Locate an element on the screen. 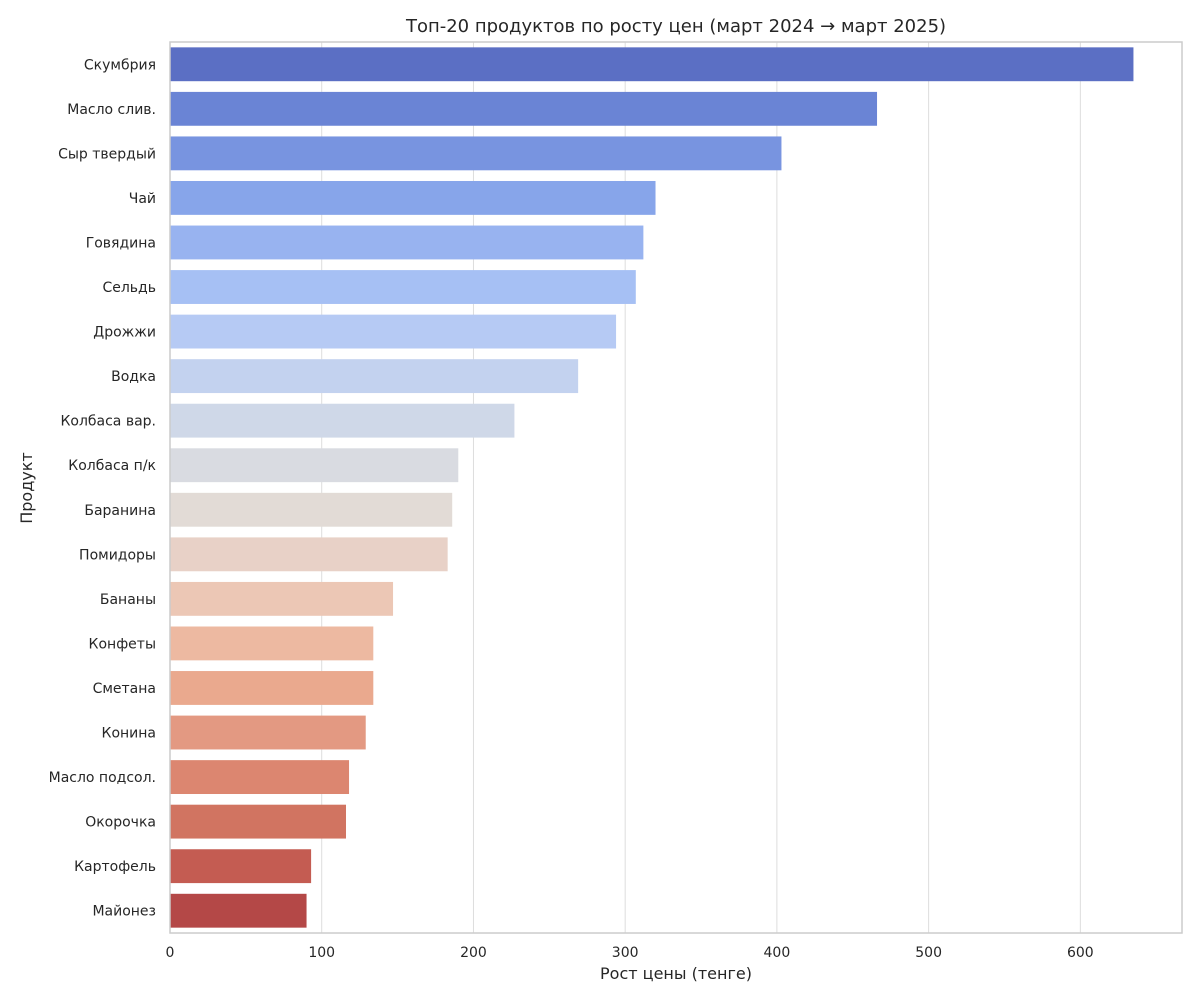 The height and width of the screenshot is (1000, 1200). category-label: Чай is located at coordinates (142, 199).